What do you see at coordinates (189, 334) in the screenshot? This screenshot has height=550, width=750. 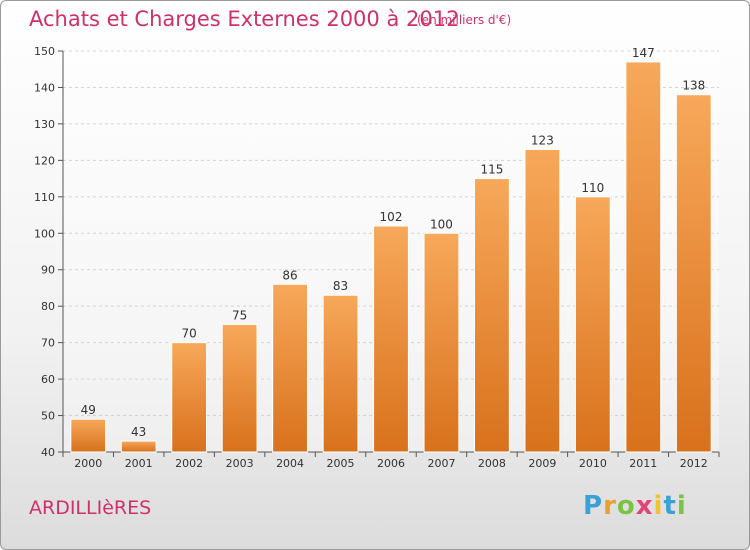 I see `value-label: 70` at bounding box center [189, 334].